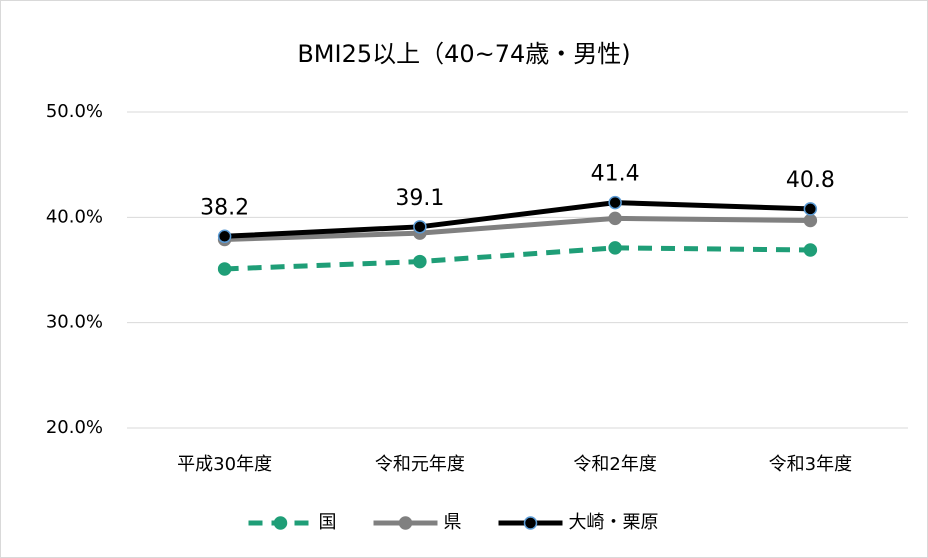  I want to click on data-label: 40.8, so click(810, 180).